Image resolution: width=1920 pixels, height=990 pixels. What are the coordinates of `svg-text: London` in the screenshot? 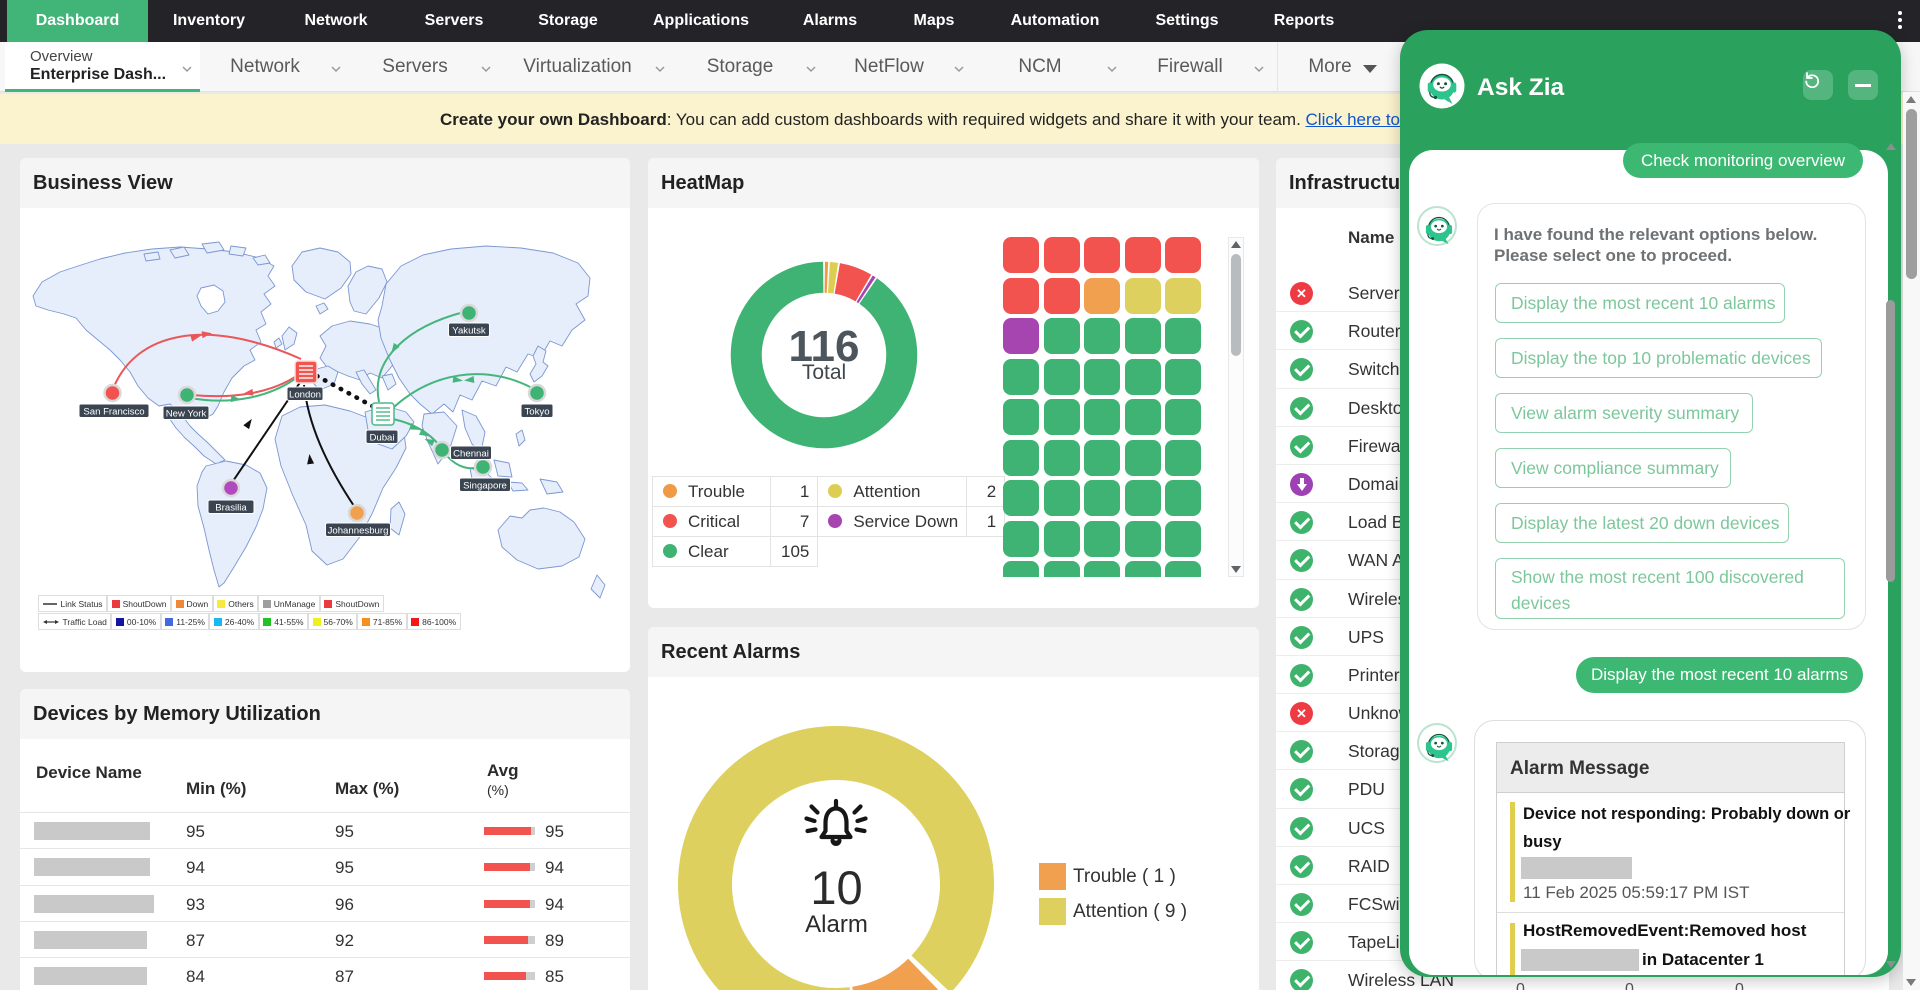 It's located at (305, 394).